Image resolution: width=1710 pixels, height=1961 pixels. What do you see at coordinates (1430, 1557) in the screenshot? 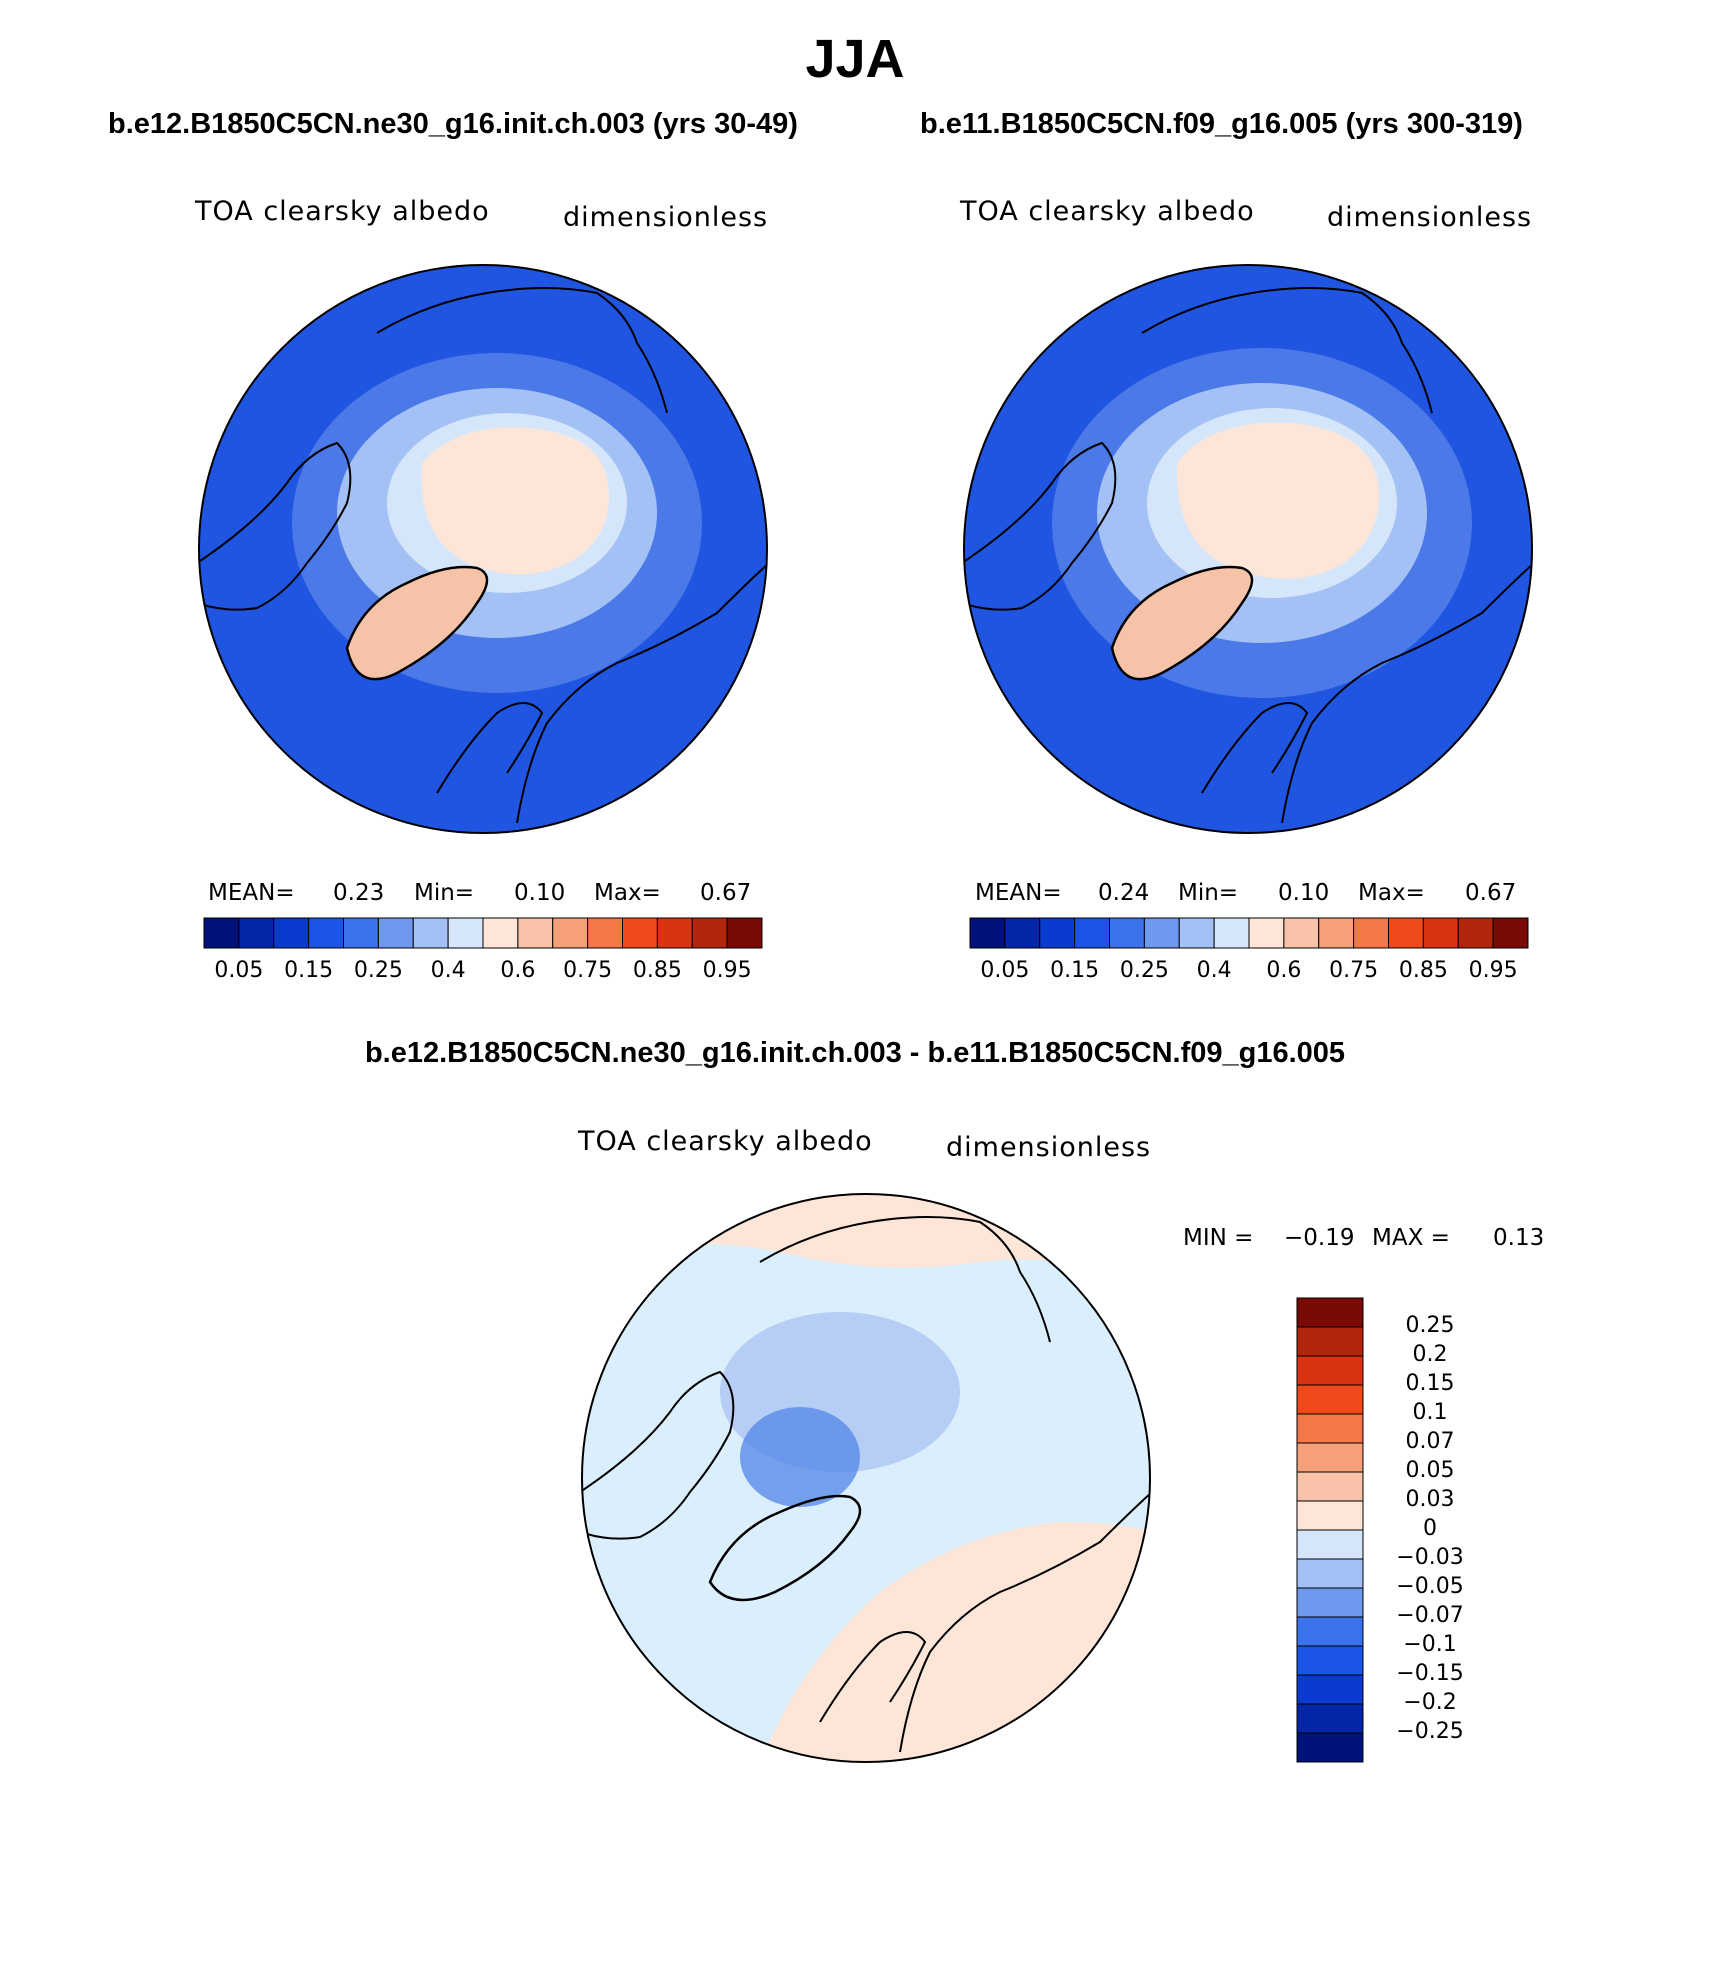
I see `diff-colorbar-tick-label: −0.03` at bounding box center [1430, 1557].